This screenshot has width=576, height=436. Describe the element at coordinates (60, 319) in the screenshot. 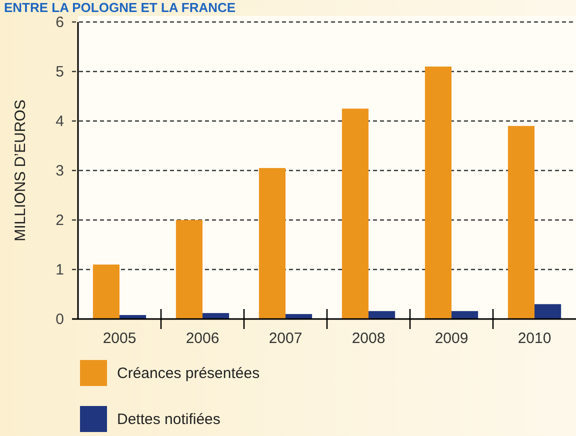

I see `y-tick-label: 0` at that location.